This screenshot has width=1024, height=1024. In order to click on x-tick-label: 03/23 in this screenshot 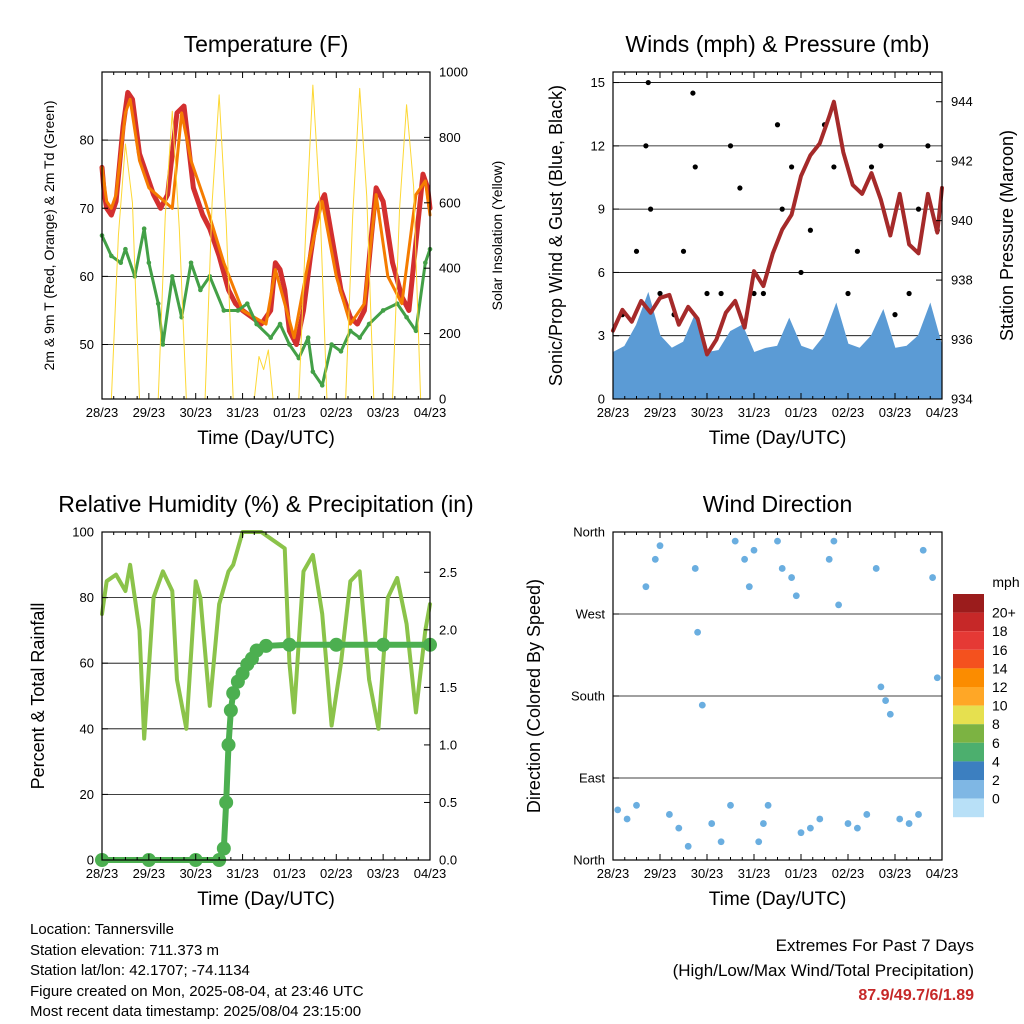, I will do `click(895, 412)`.